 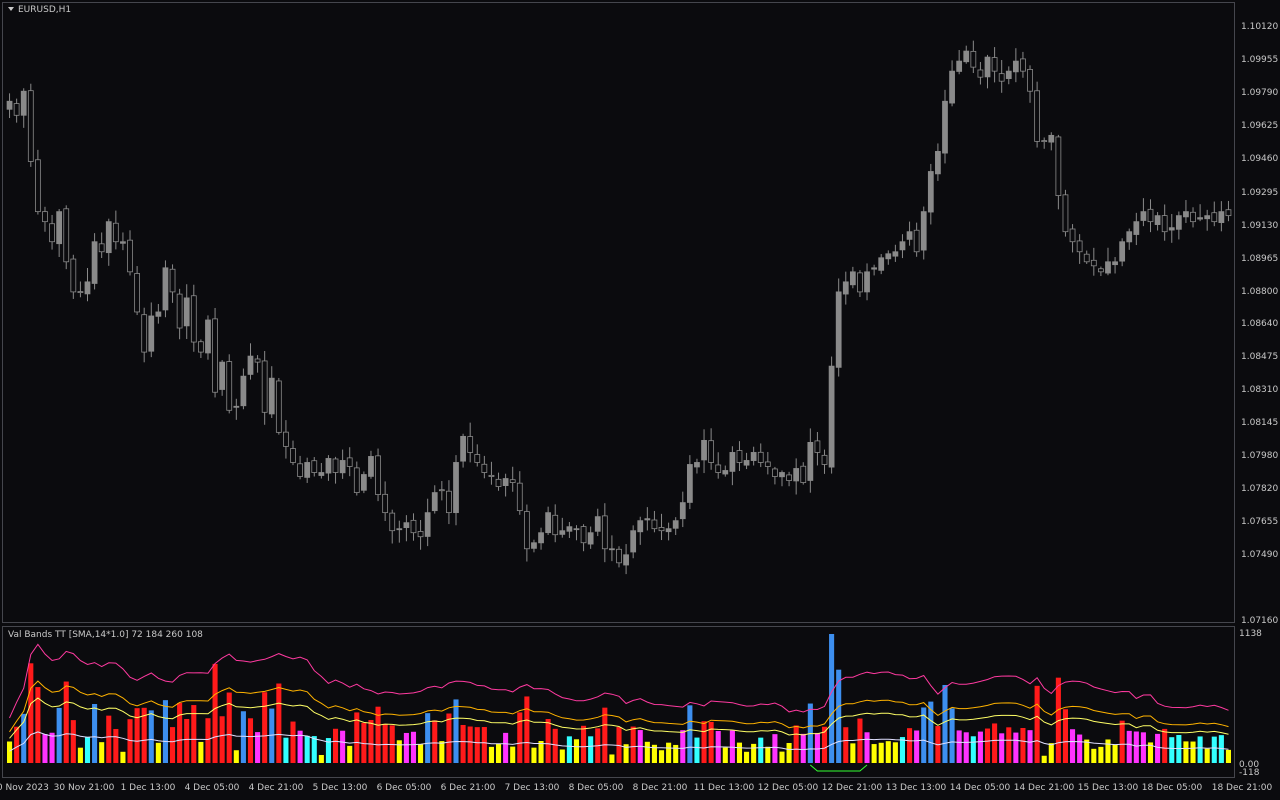 I want to click on time-axis-label: 5 Dec 13:00, so click(x=340, y=788).